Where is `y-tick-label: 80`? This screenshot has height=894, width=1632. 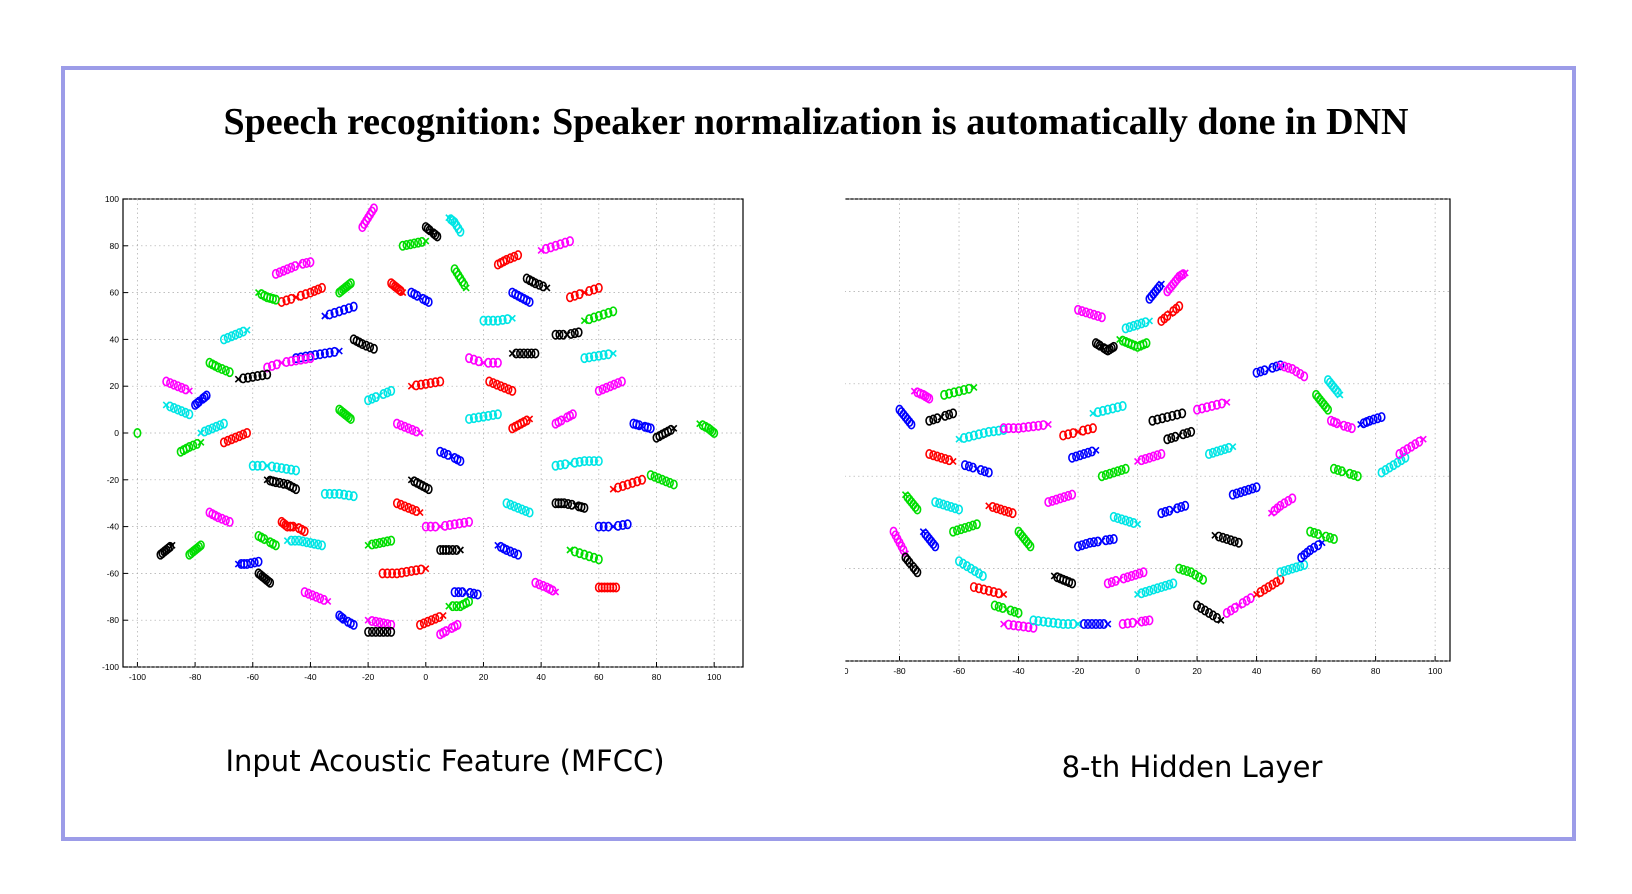 y-tick-label: 80 is located at coordinates (115, 246).